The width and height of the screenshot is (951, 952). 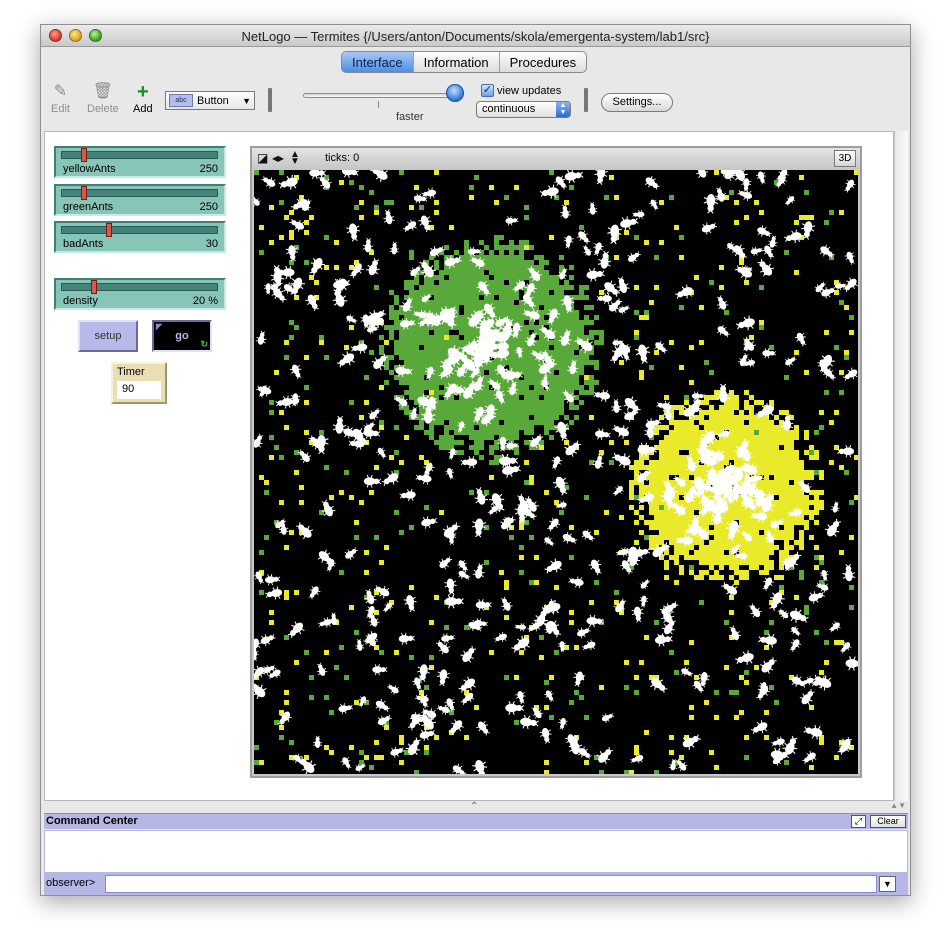 I want to click on command-input-row: observer> ▼, so click(x=476, y=884).